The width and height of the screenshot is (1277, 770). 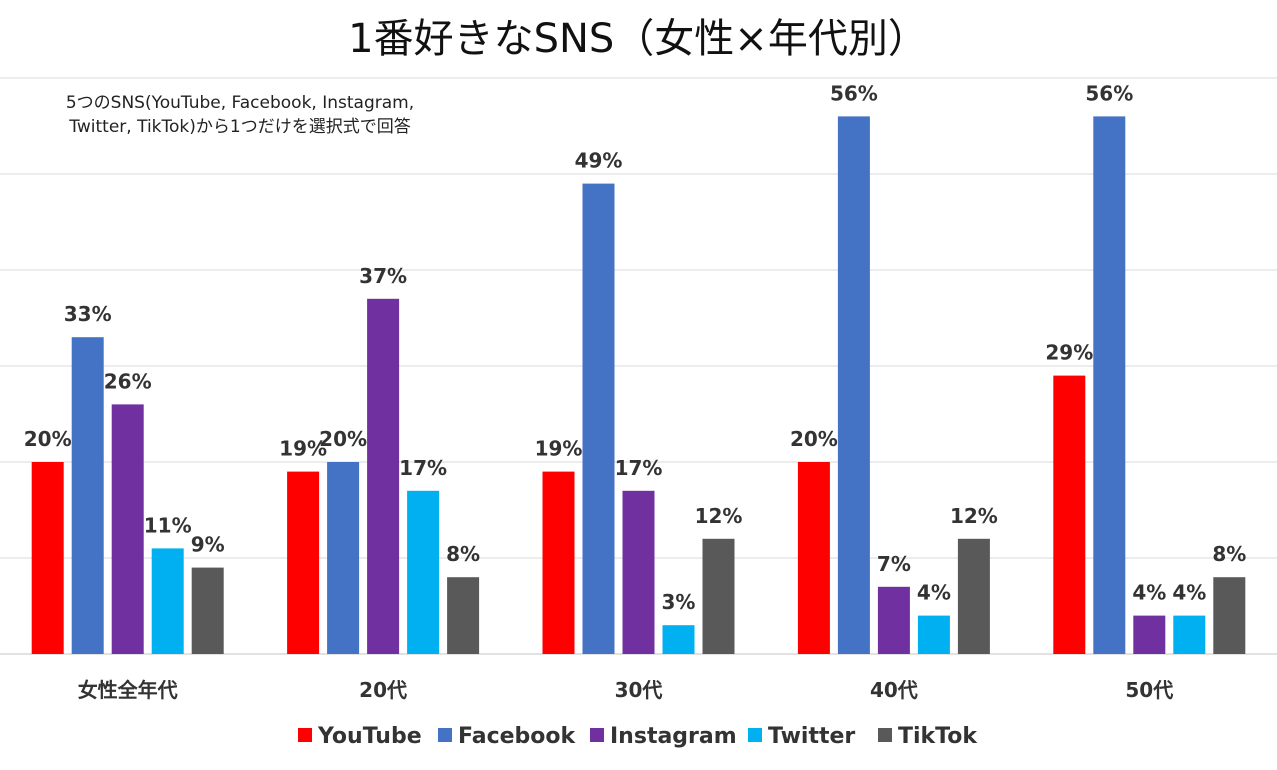 I want to click on category-label: 50代, so click(x=1149, y=690).